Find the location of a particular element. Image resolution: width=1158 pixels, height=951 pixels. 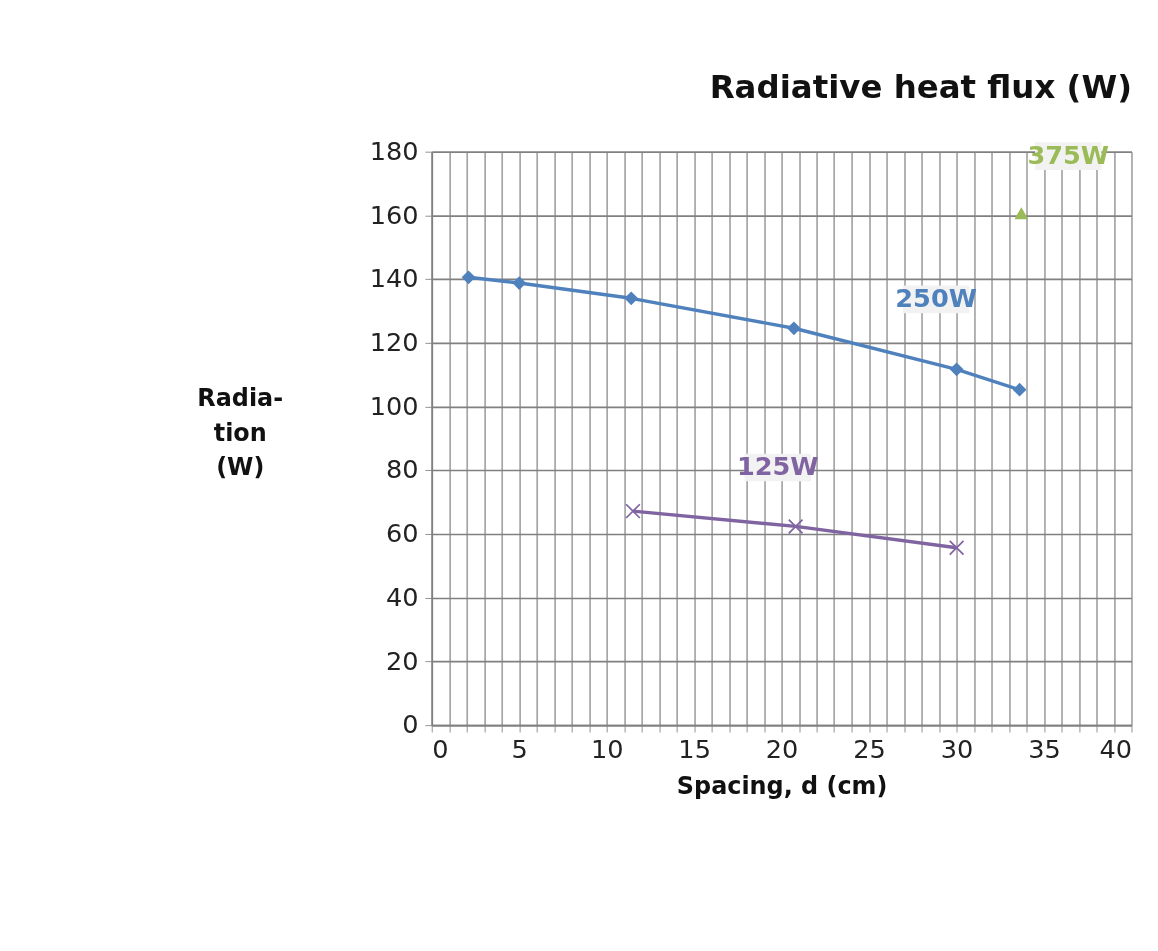

x-axis-title: Spacing, d (cm) is located at coordinates (782, 785).